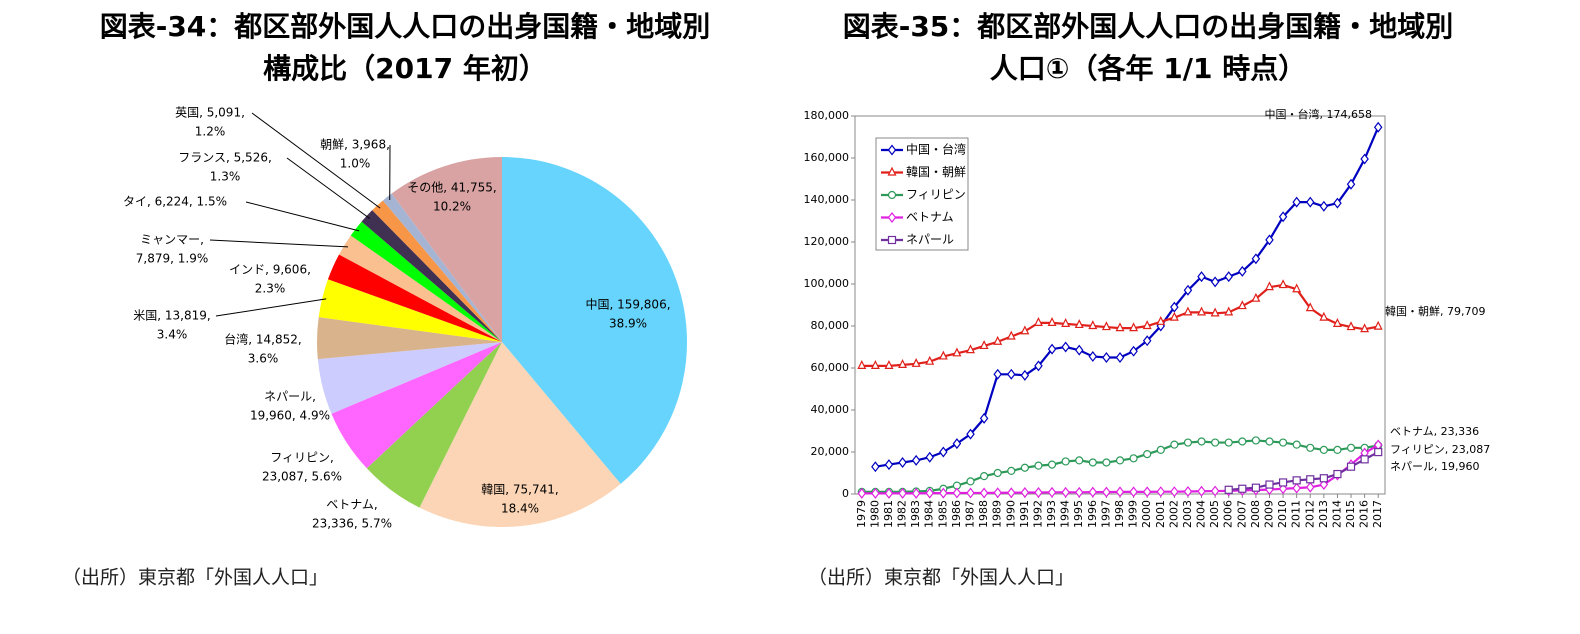  What do you see at coordinates (1146, 514) in the screenshot?
I see `x-tick-label: 2000` at bounding box center [1146, 514].